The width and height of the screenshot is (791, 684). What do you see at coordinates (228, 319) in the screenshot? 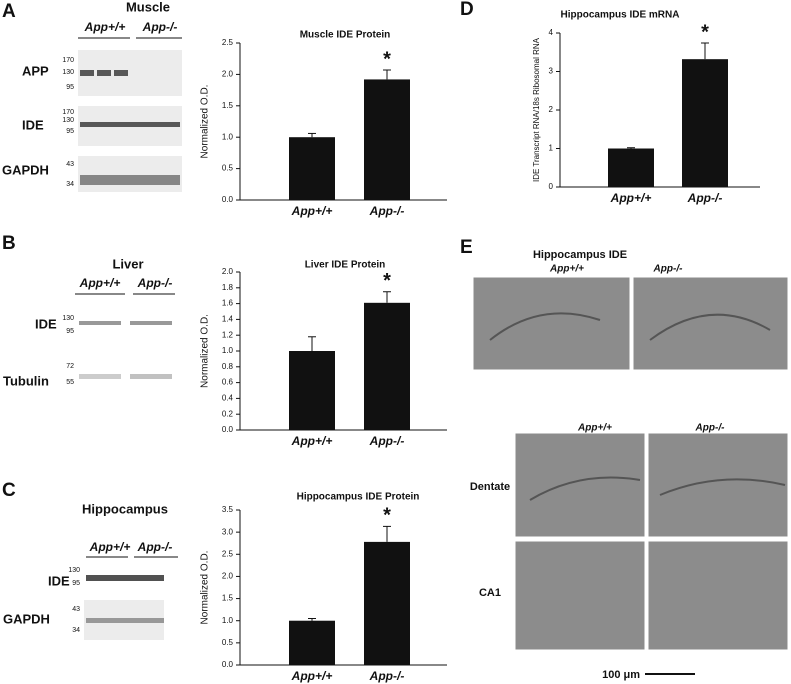
I see `y-tick-label: 1.4` at bounding box center [228, 319].